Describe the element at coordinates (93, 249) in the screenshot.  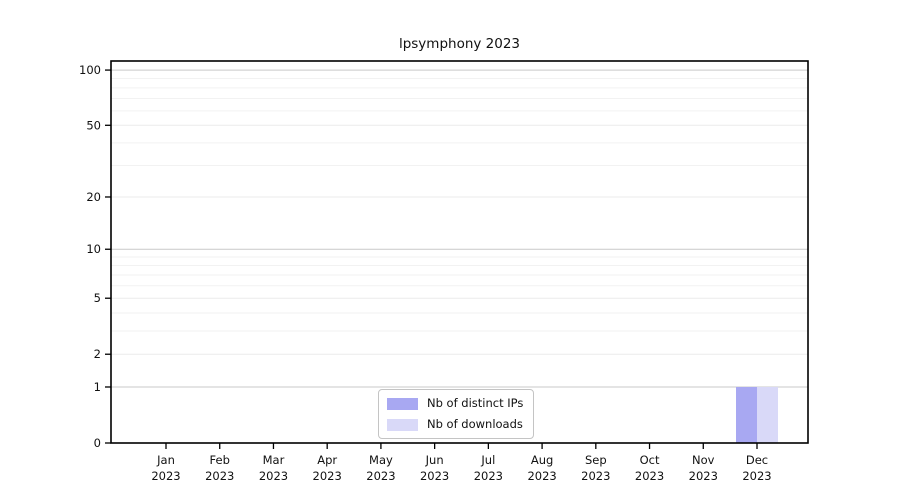
I see `y-tick-label: 10` at that location.